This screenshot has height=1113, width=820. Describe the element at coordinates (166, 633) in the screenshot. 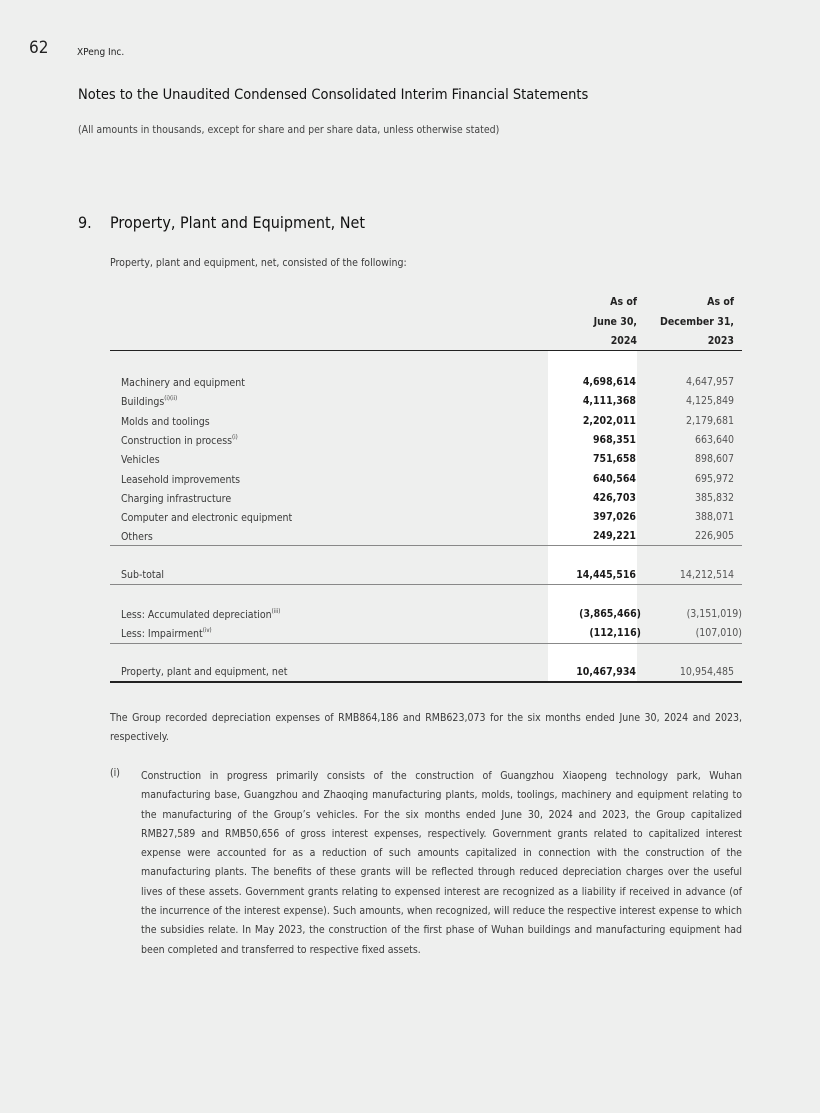

I see `row-label: Less: Impairment(iv)` at that location.